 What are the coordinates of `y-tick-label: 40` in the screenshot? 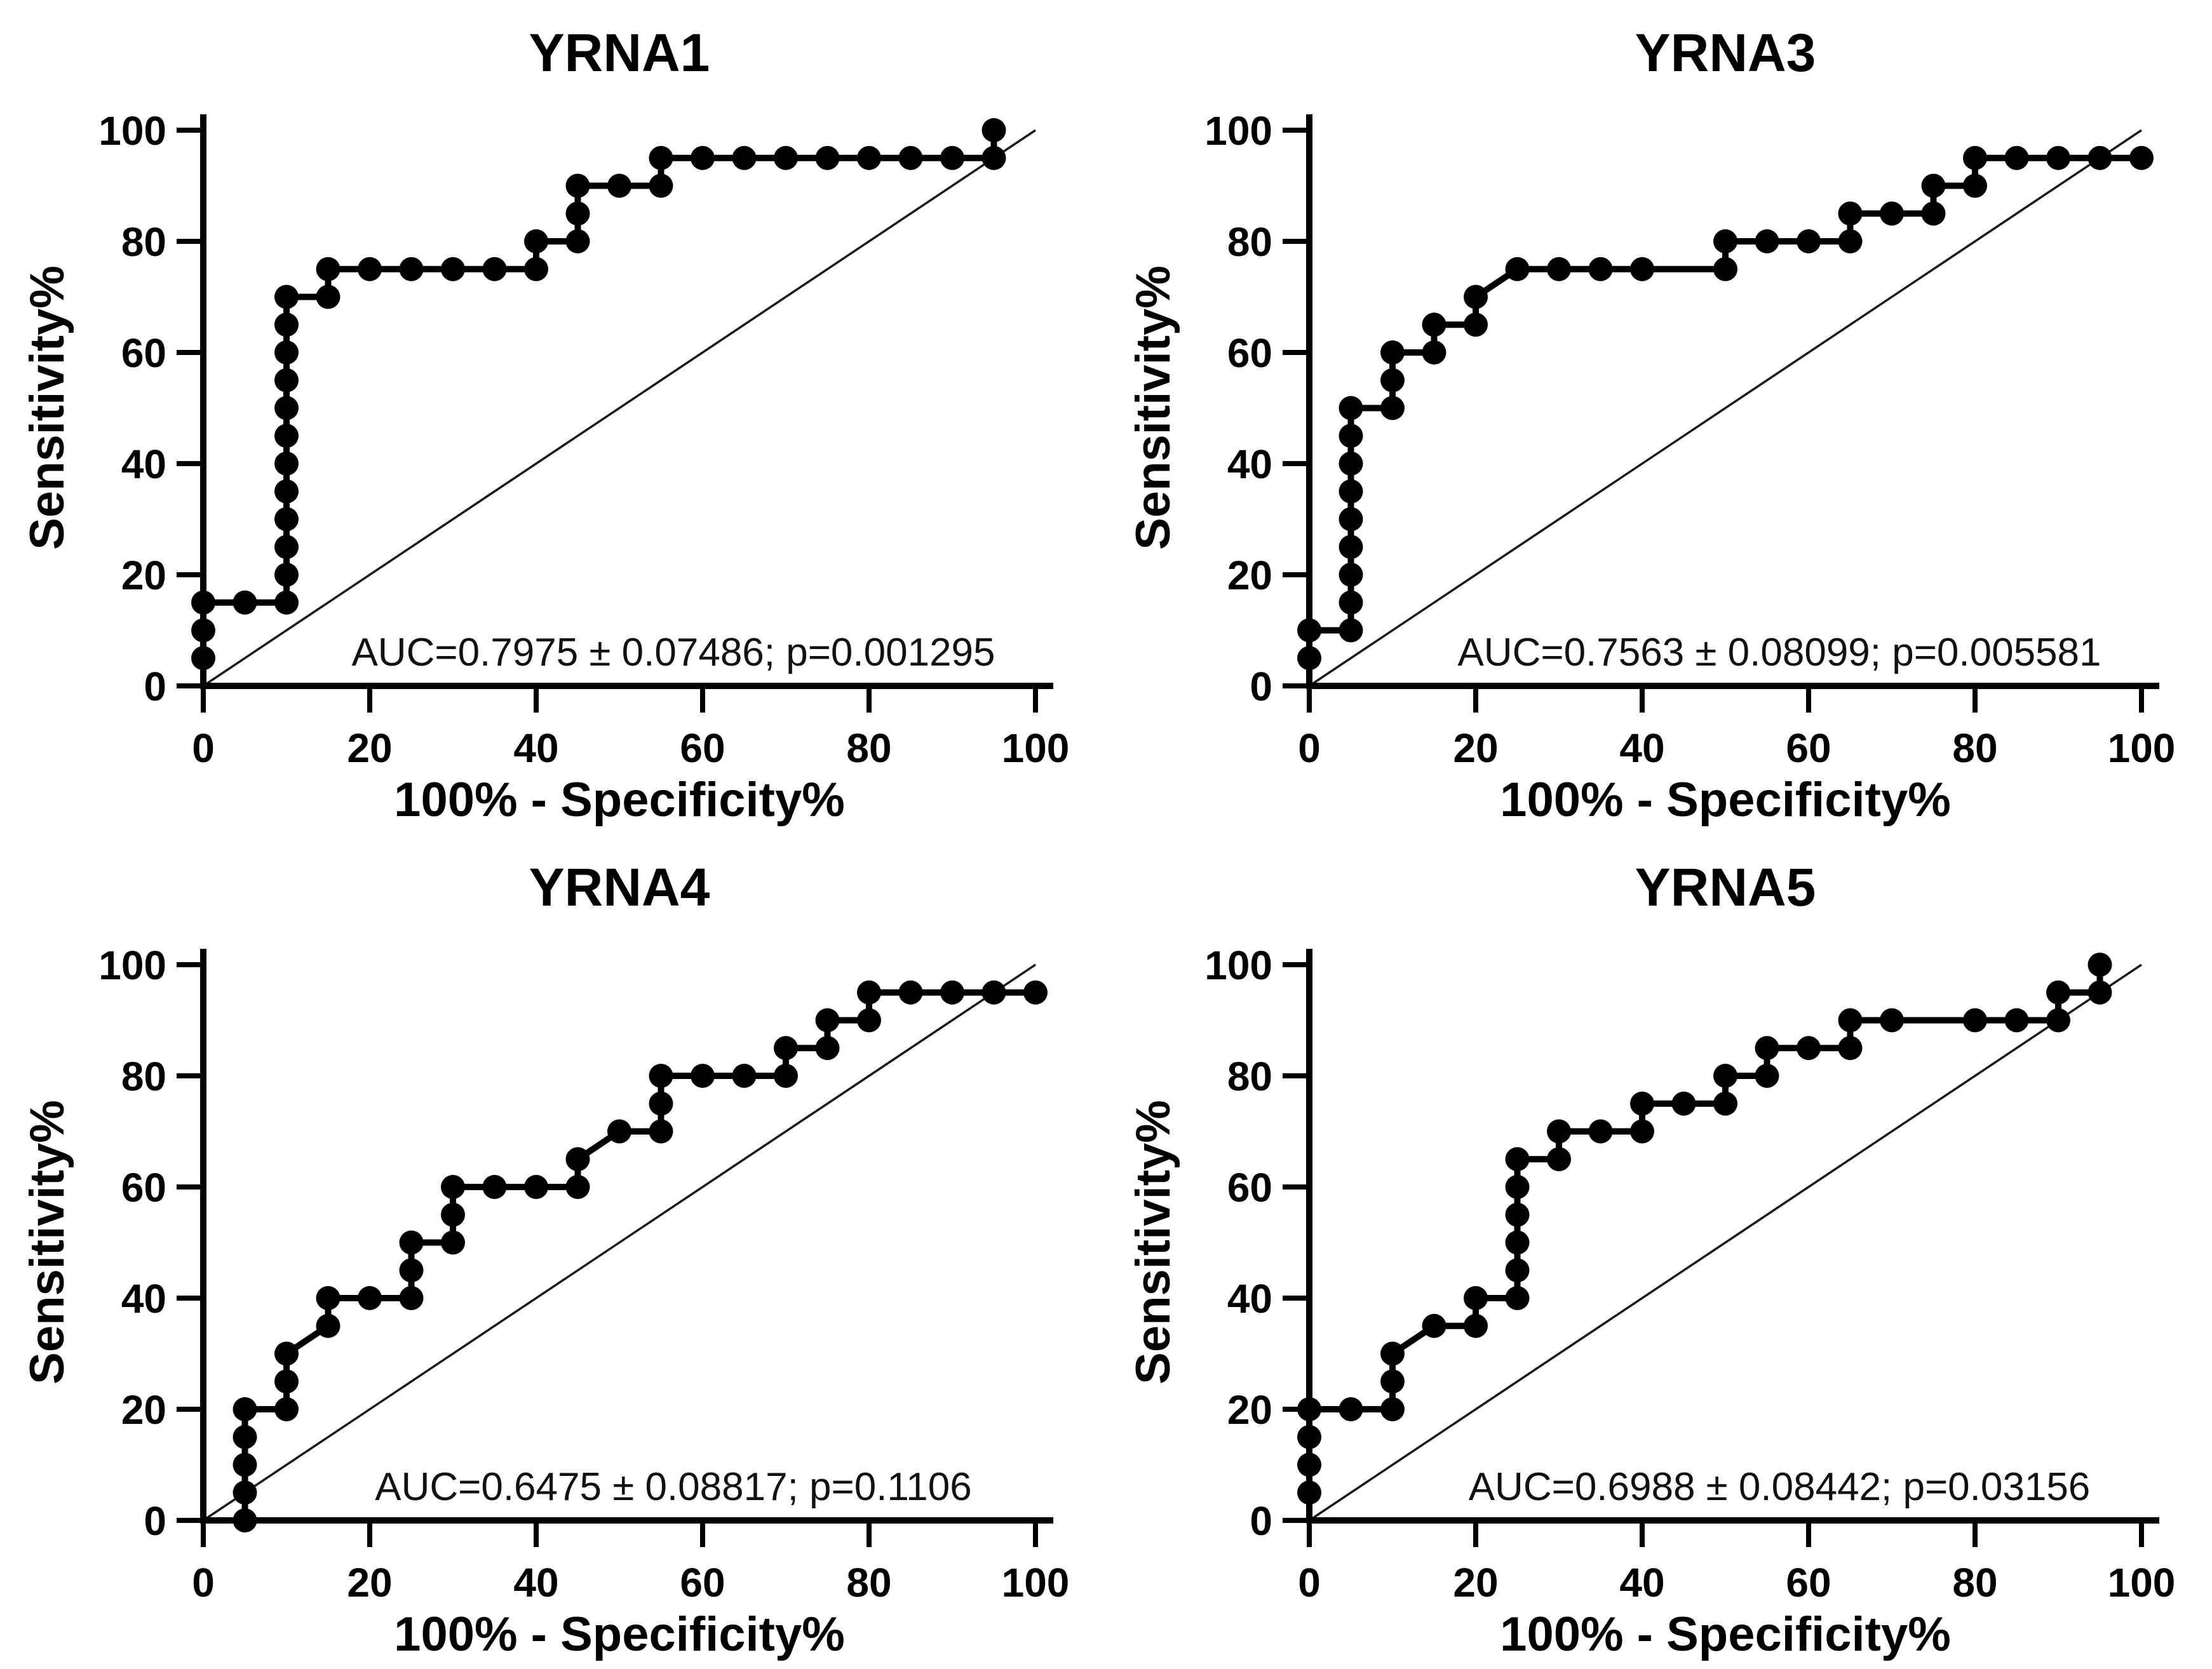 It's located at (1249, 1299).